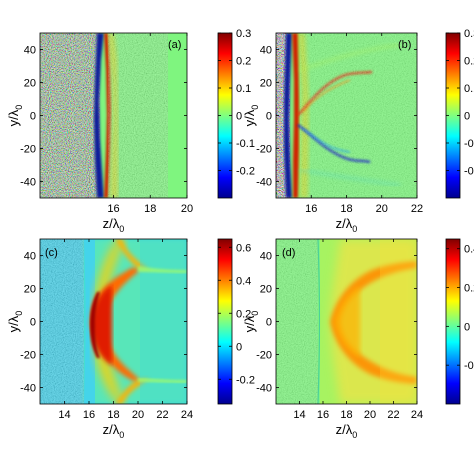 This screenshot has width=474, height=454. Describe the element at coordinates (346, 115) in the screenshot. I see `panel-b-heatmap` at that location.